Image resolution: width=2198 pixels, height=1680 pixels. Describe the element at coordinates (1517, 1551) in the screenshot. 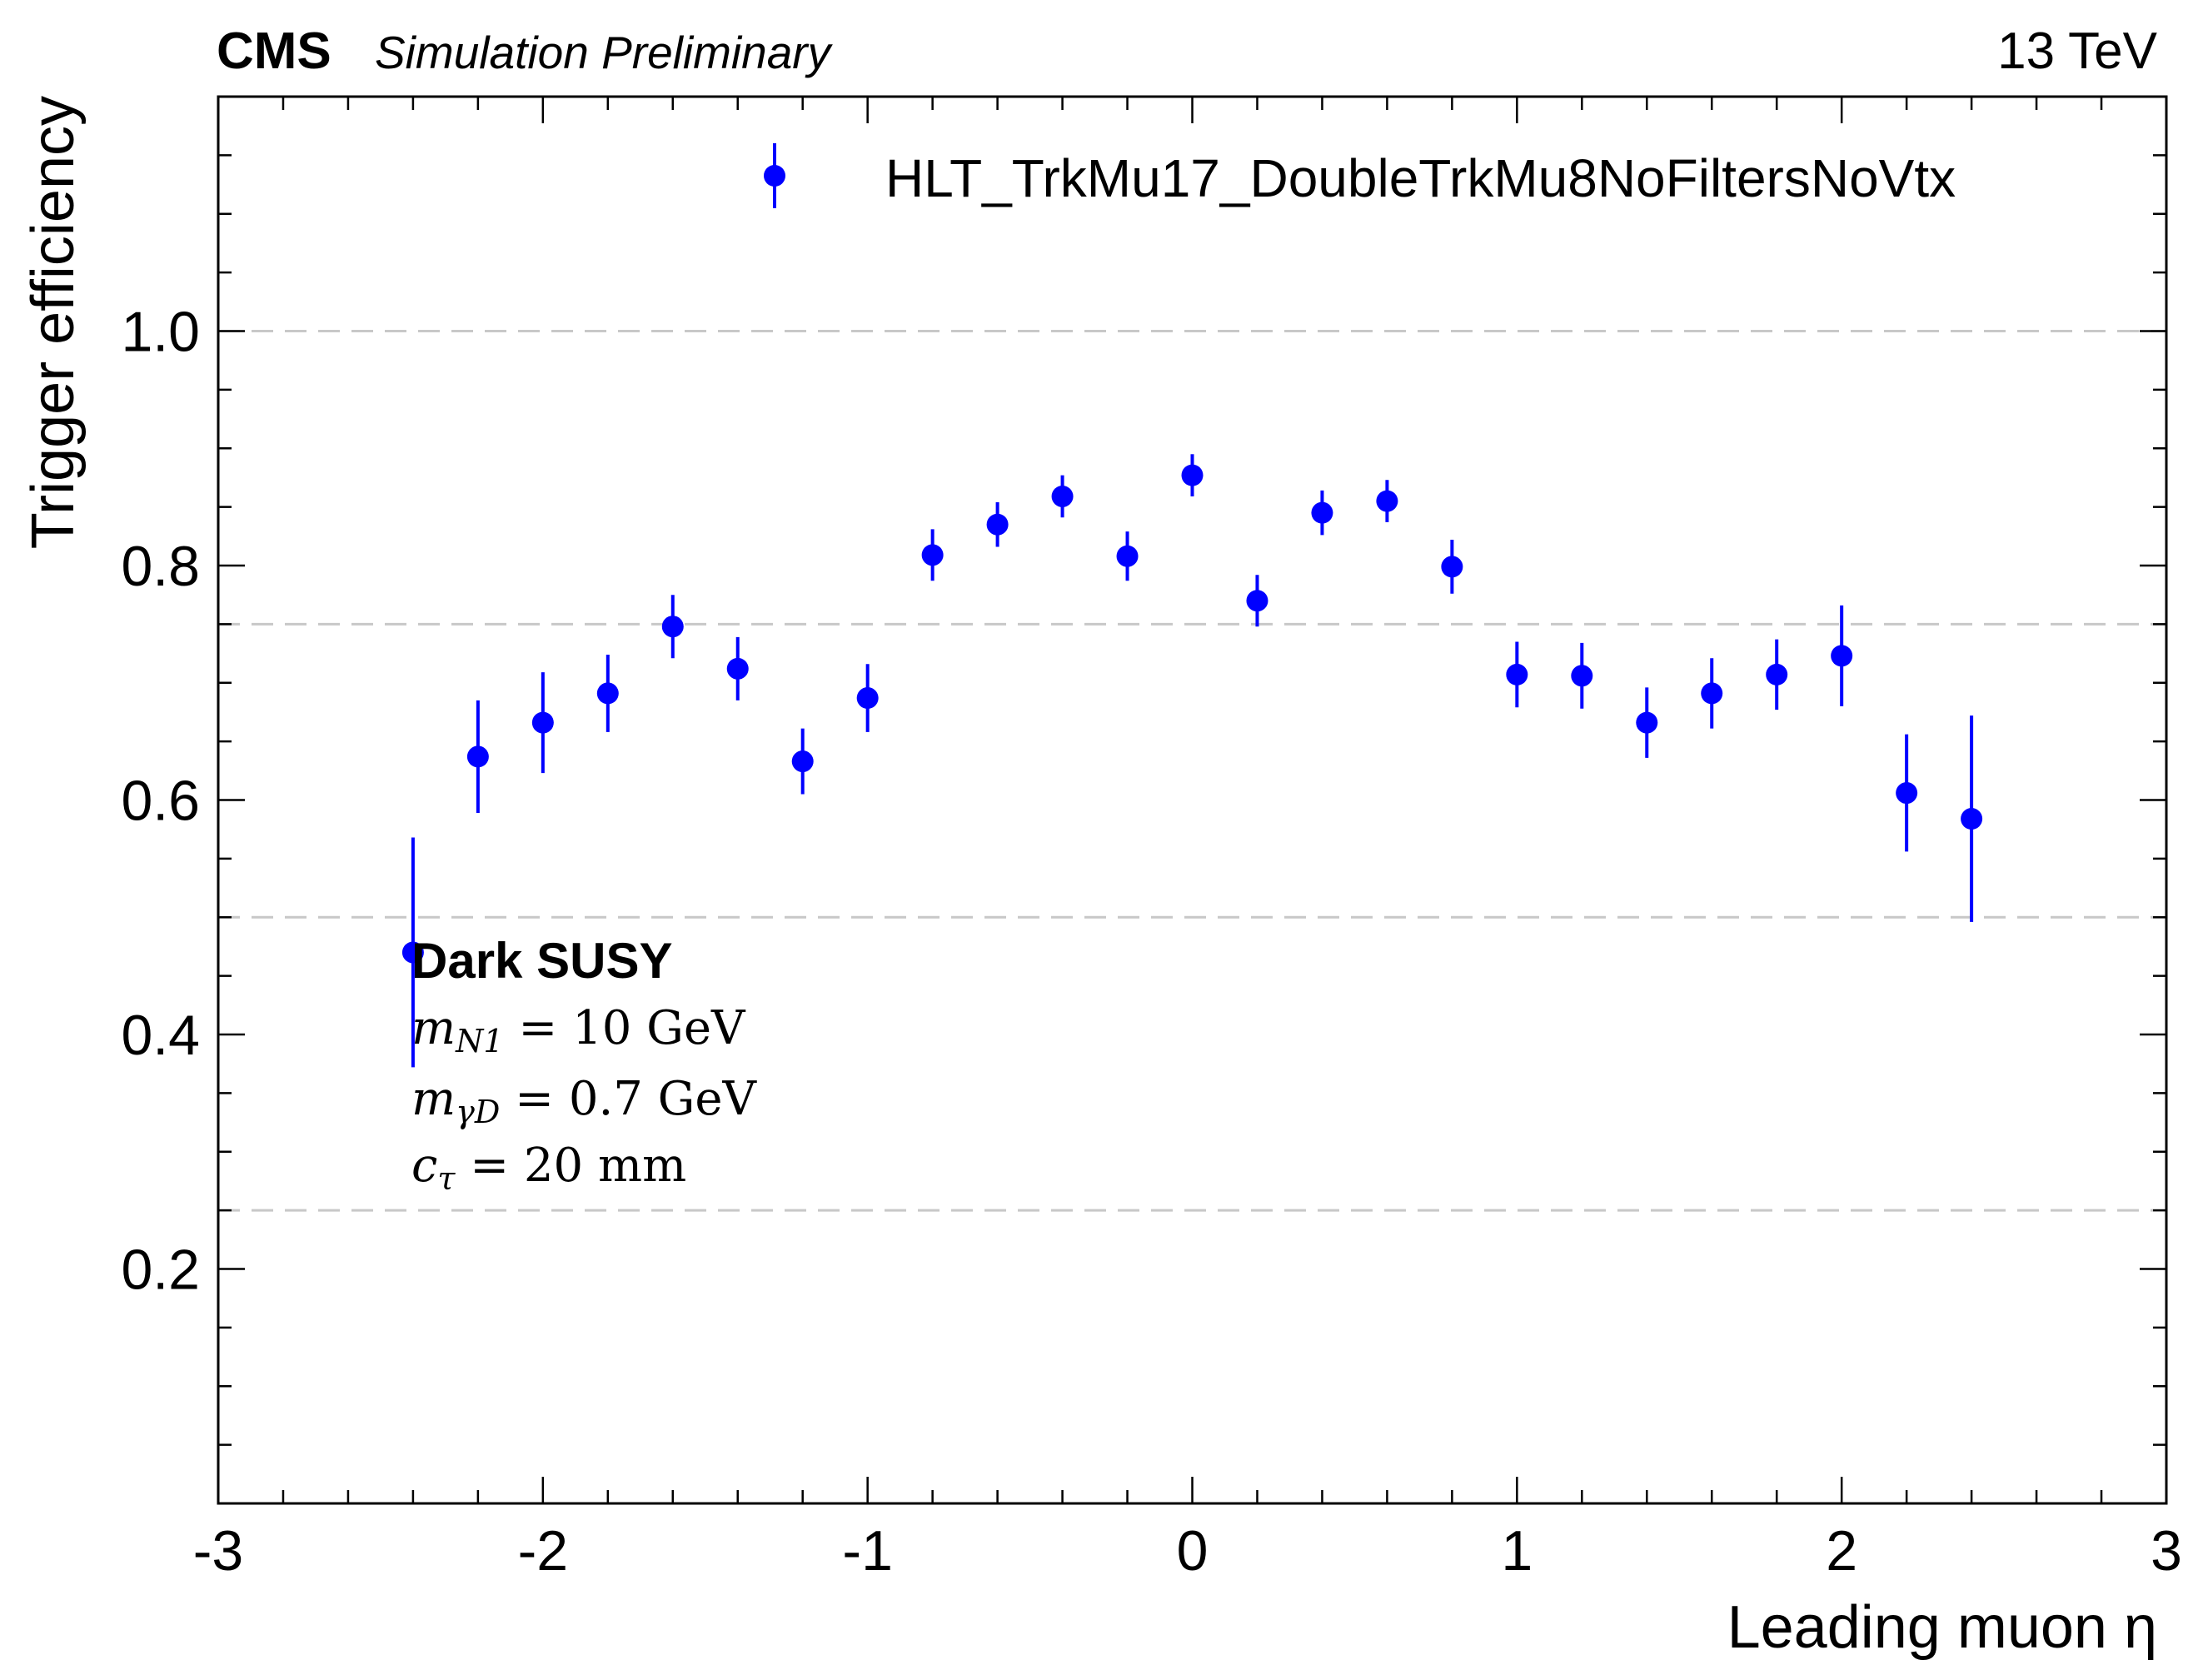

I see `x-tick-label: 1` at that location.